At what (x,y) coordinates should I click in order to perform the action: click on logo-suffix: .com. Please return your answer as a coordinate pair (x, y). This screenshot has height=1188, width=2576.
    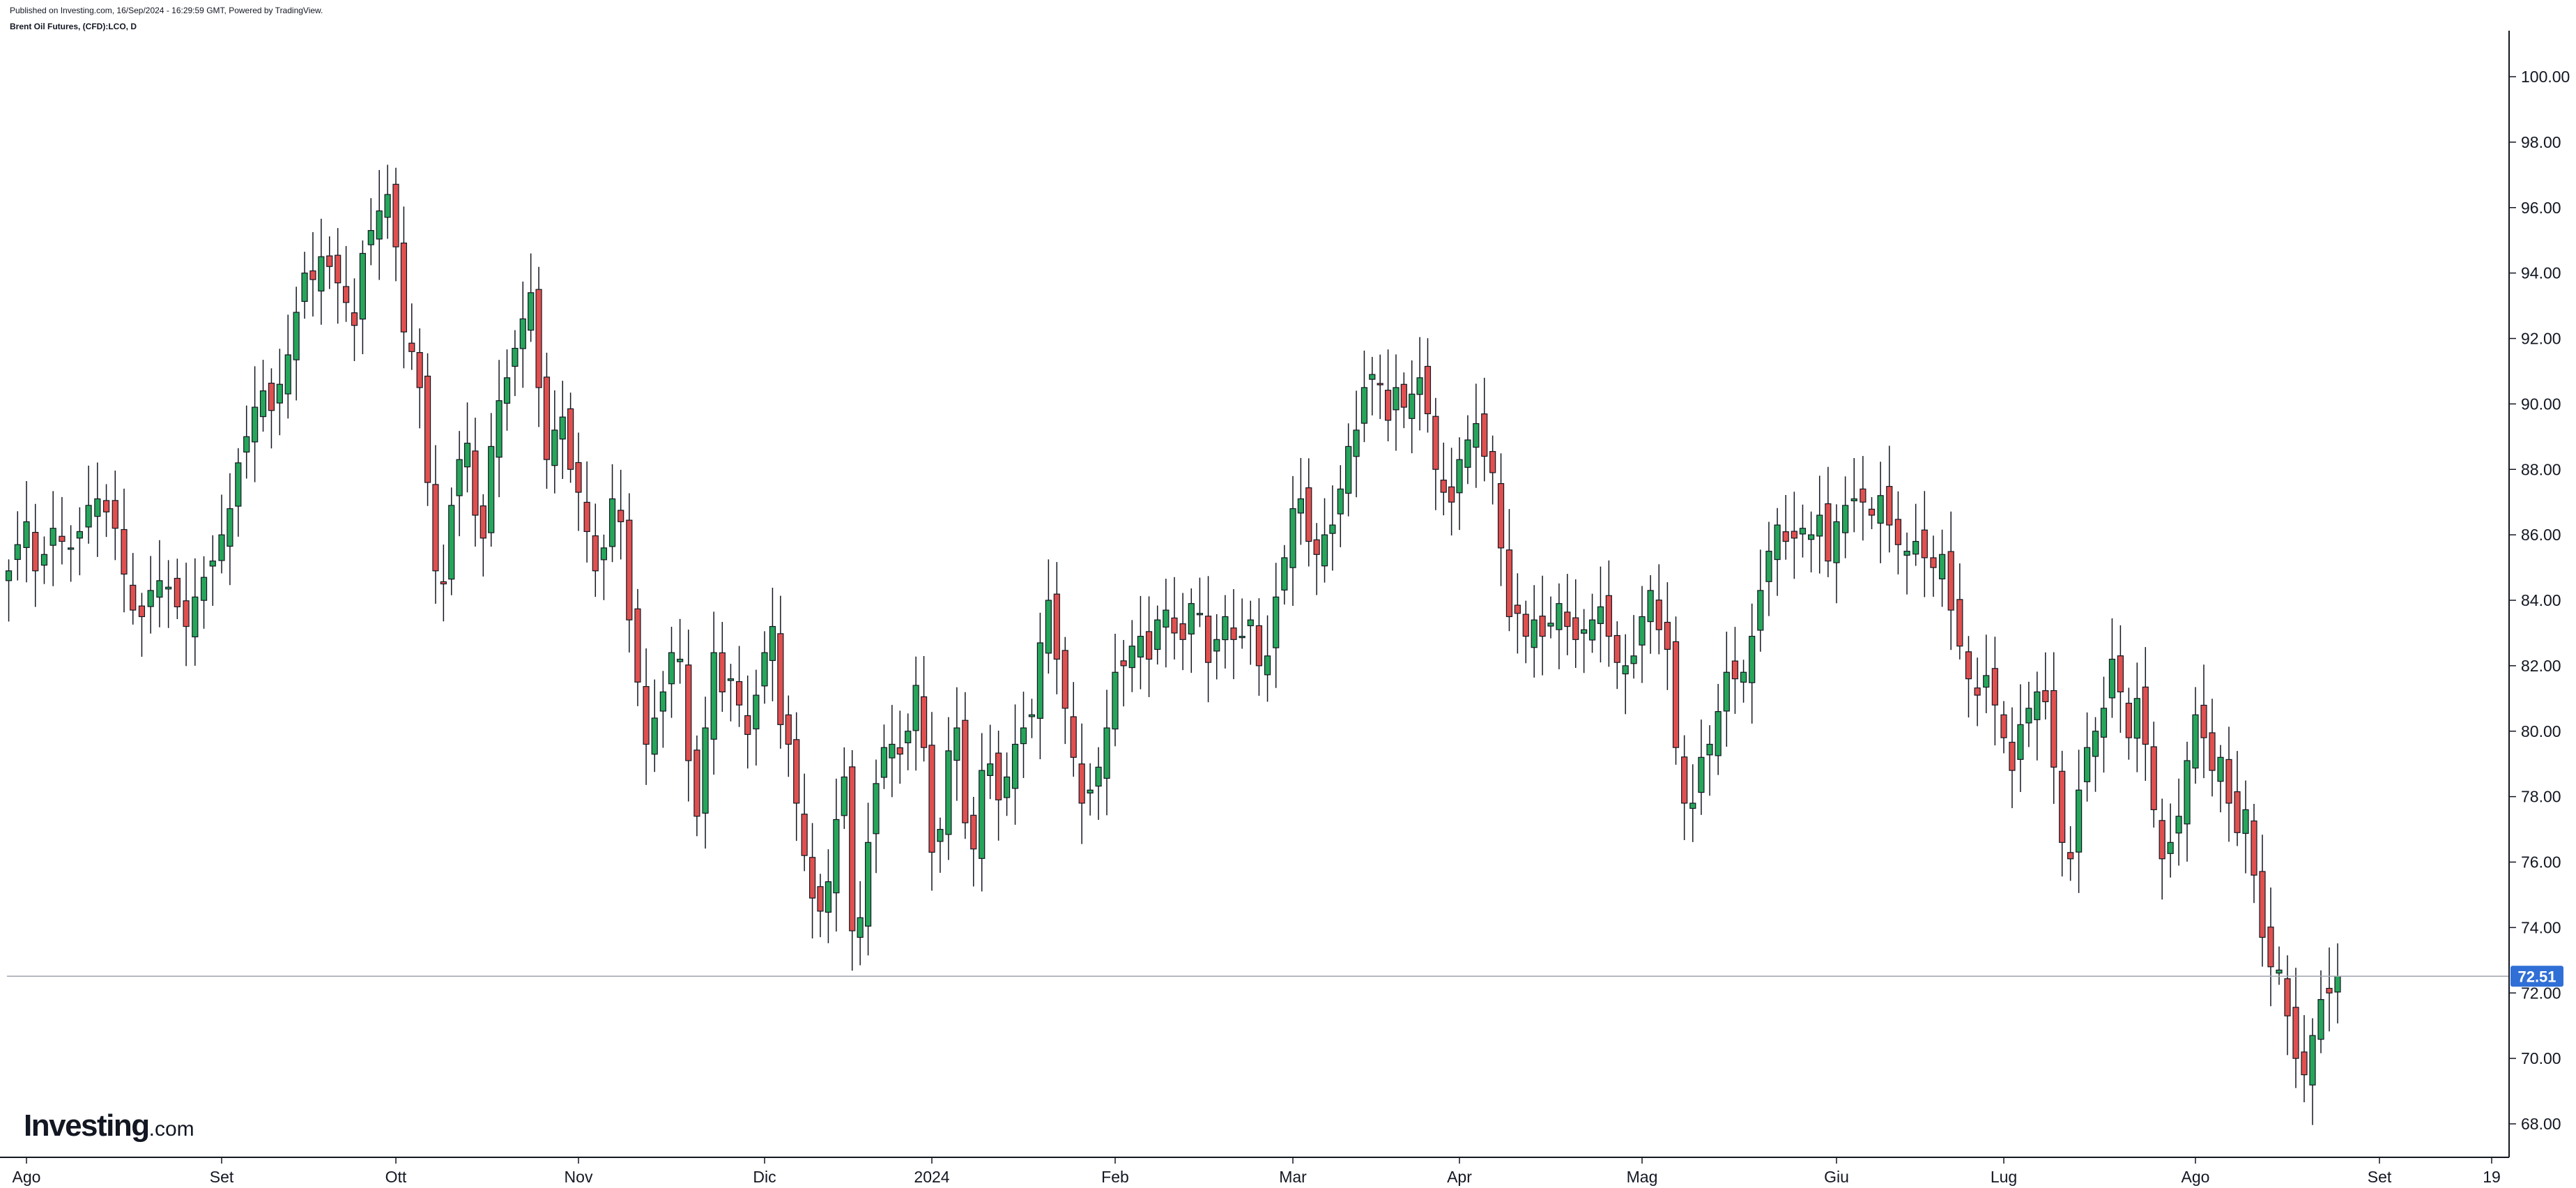
    Looking at the image, I should click on (171, 1129).